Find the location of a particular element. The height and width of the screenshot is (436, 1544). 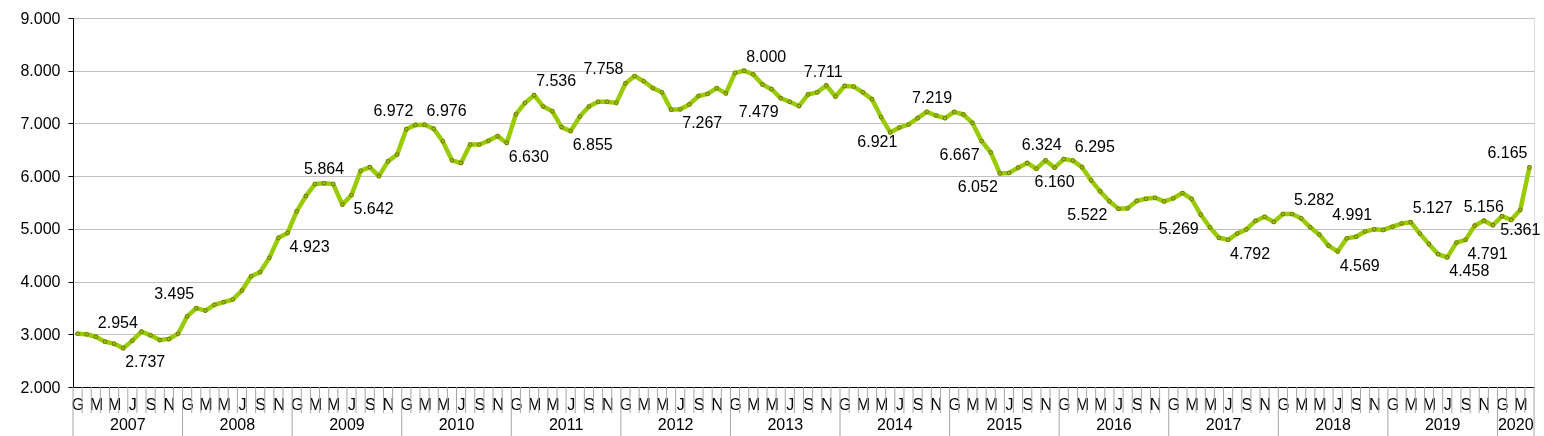

data-label: 2.737 is located at coordinates (145, 362).